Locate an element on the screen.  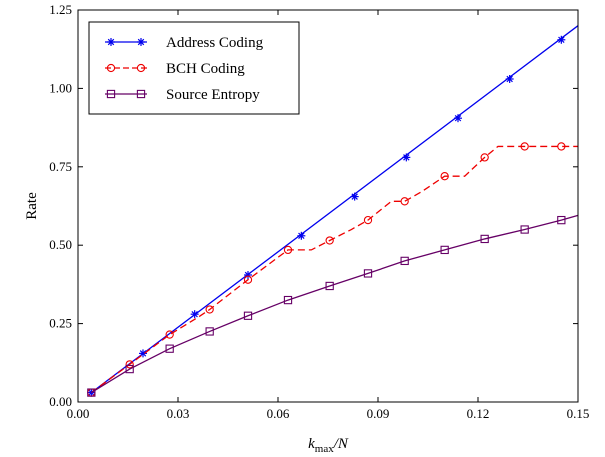
legend-entry-2: Source Entropy is located at coordinates (182, 95).